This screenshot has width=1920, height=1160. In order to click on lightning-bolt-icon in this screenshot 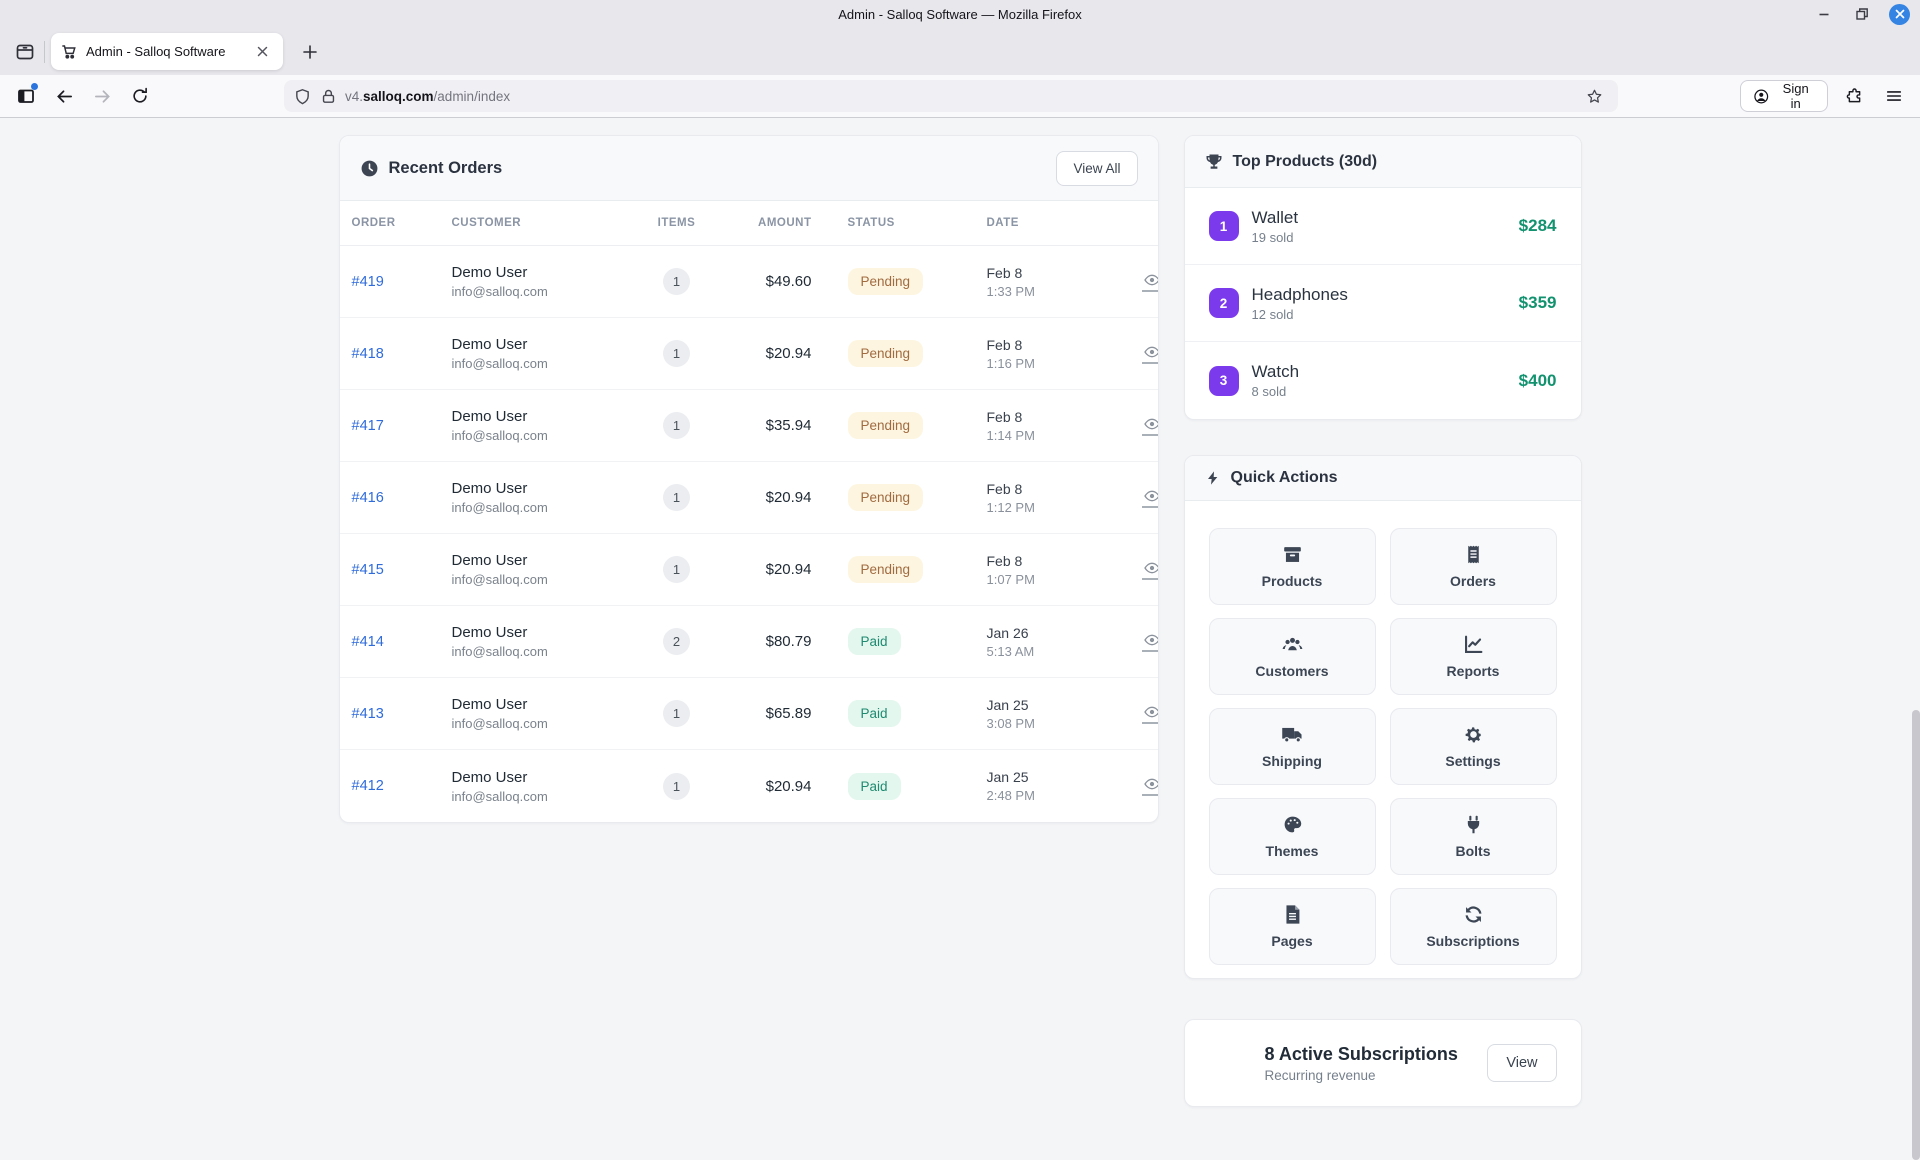, I will do `click(1212, 478)`.